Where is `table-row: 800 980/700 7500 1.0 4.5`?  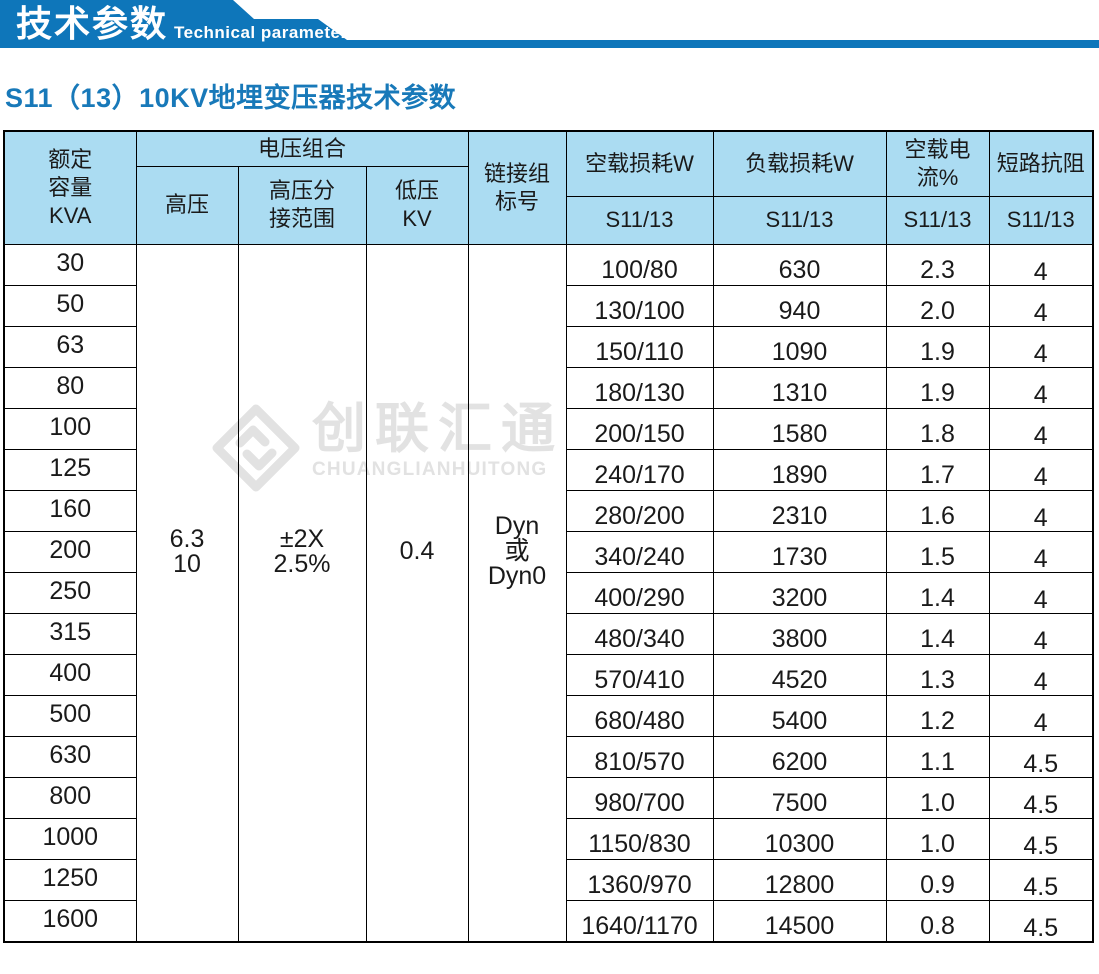 table-row: 800 980/700 7500 1.0 4.5 is located at coordinates (548, 797).